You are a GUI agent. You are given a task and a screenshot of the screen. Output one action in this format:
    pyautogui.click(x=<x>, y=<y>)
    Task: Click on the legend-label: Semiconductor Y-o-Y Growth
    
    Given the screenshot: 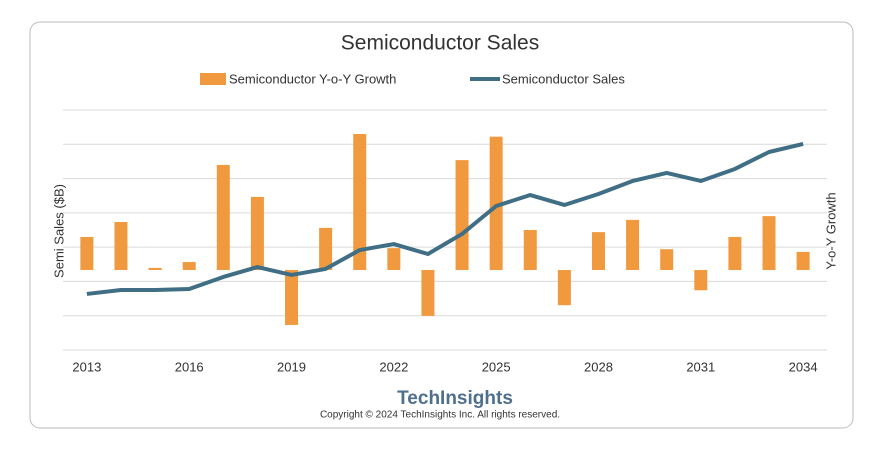 What is the action you would take?
    pyautogui.click(x=312, y=78)
    